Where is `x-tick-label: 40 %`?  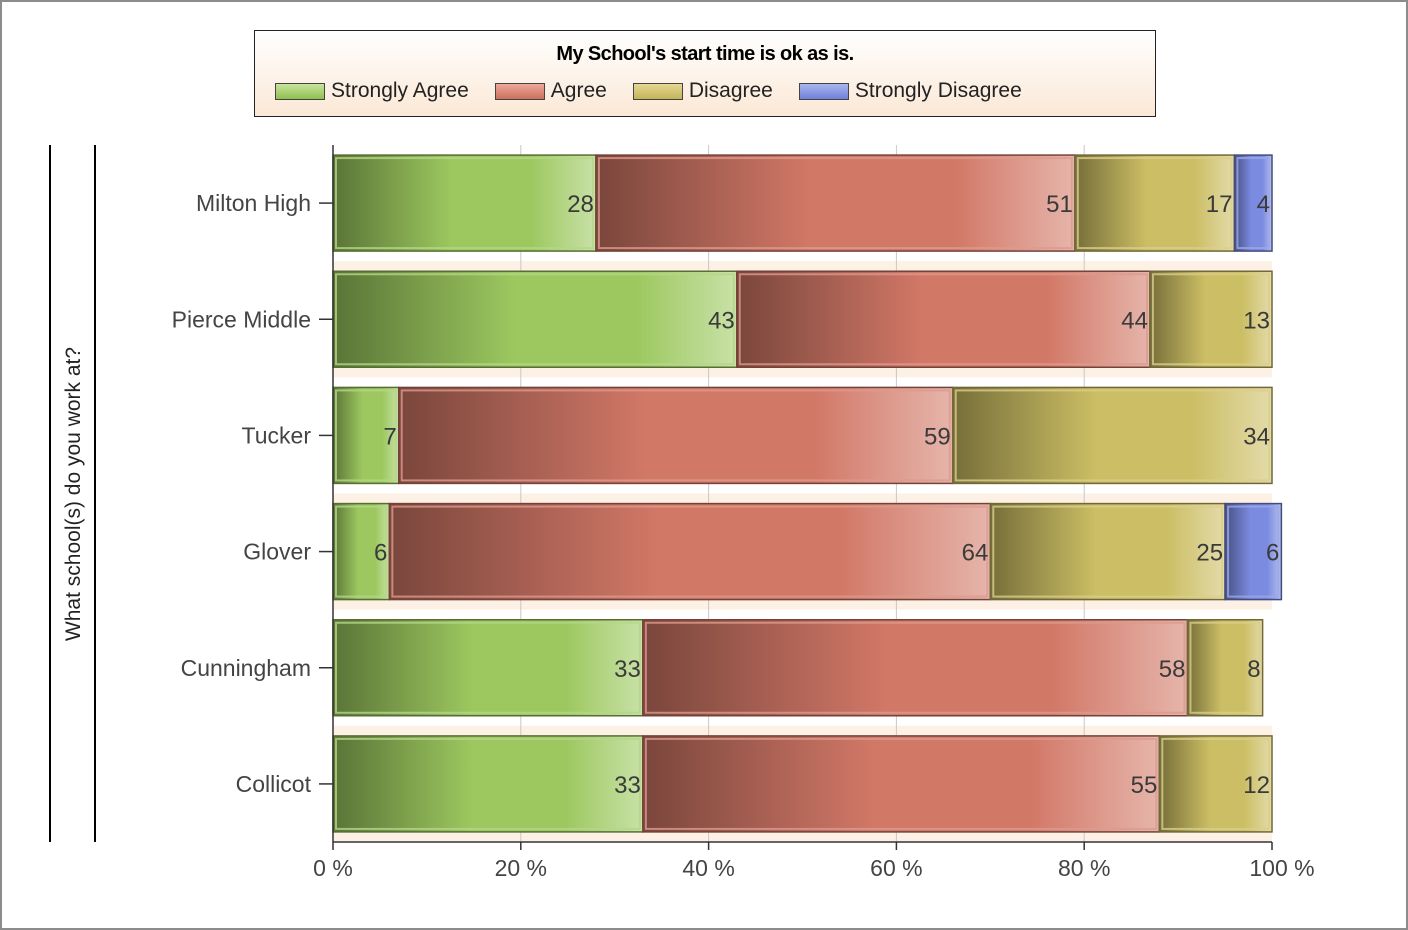 x-tick-label: 40 % is located at coordinates (708, 868).